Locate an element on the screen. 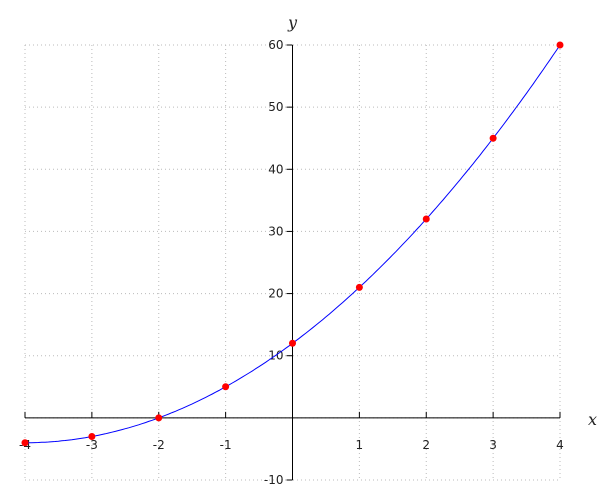 Image resolution: width=600 pixels, height=500 pixels. x-tick-label: -3 is located at coordinates (92, 445).